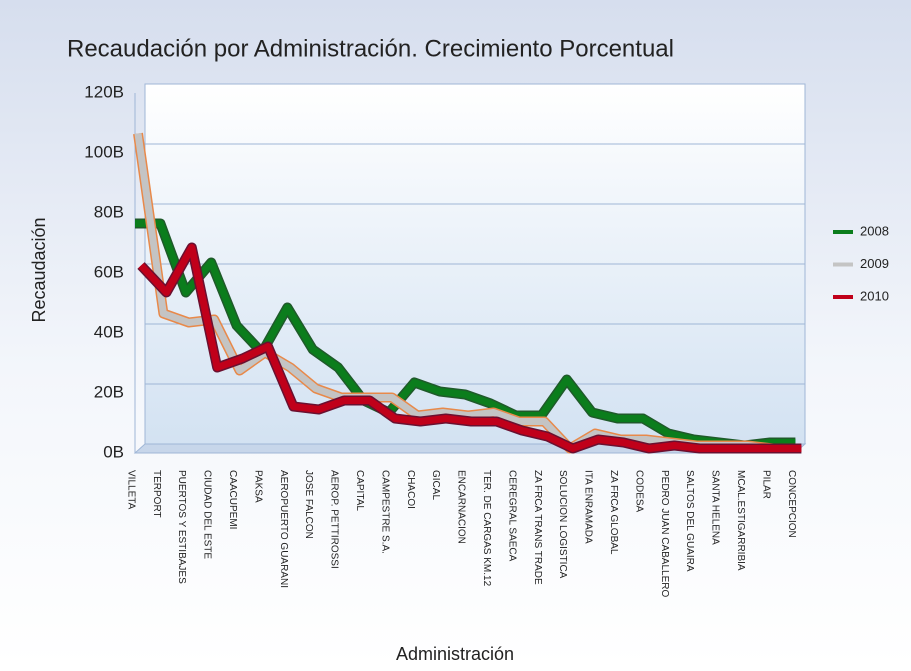 This screenshot has width=911, height=671. I want to click on x-tick-label: TERPORT, so click(156, 494).